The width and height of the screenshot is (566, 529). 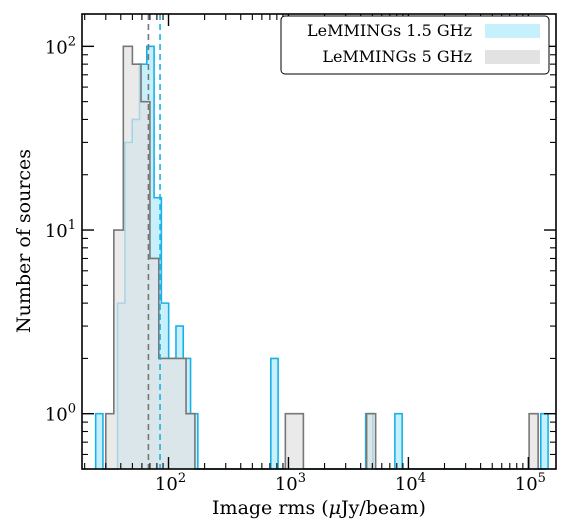 I want to click on x-tick-label: 10⁴, so click(x=410, y=483).